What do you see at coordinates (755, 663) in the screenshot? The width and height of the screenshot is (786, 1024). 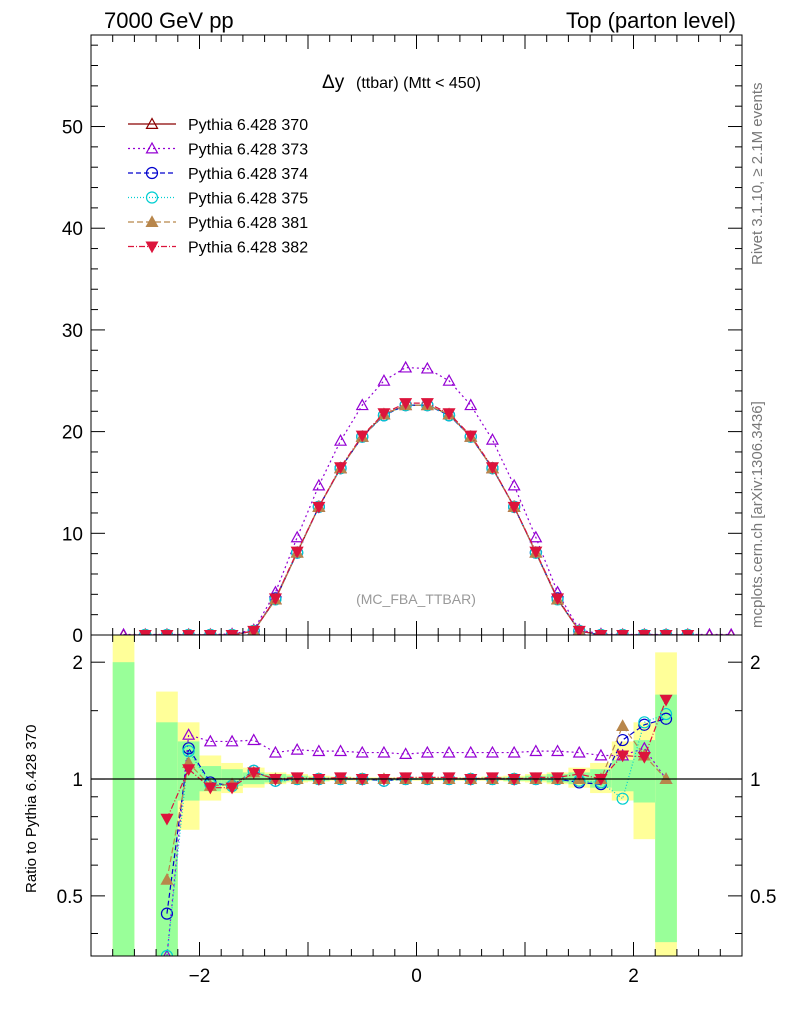 I see `ratio-ytick-label-right: 2` at bounding box center [755, 663].